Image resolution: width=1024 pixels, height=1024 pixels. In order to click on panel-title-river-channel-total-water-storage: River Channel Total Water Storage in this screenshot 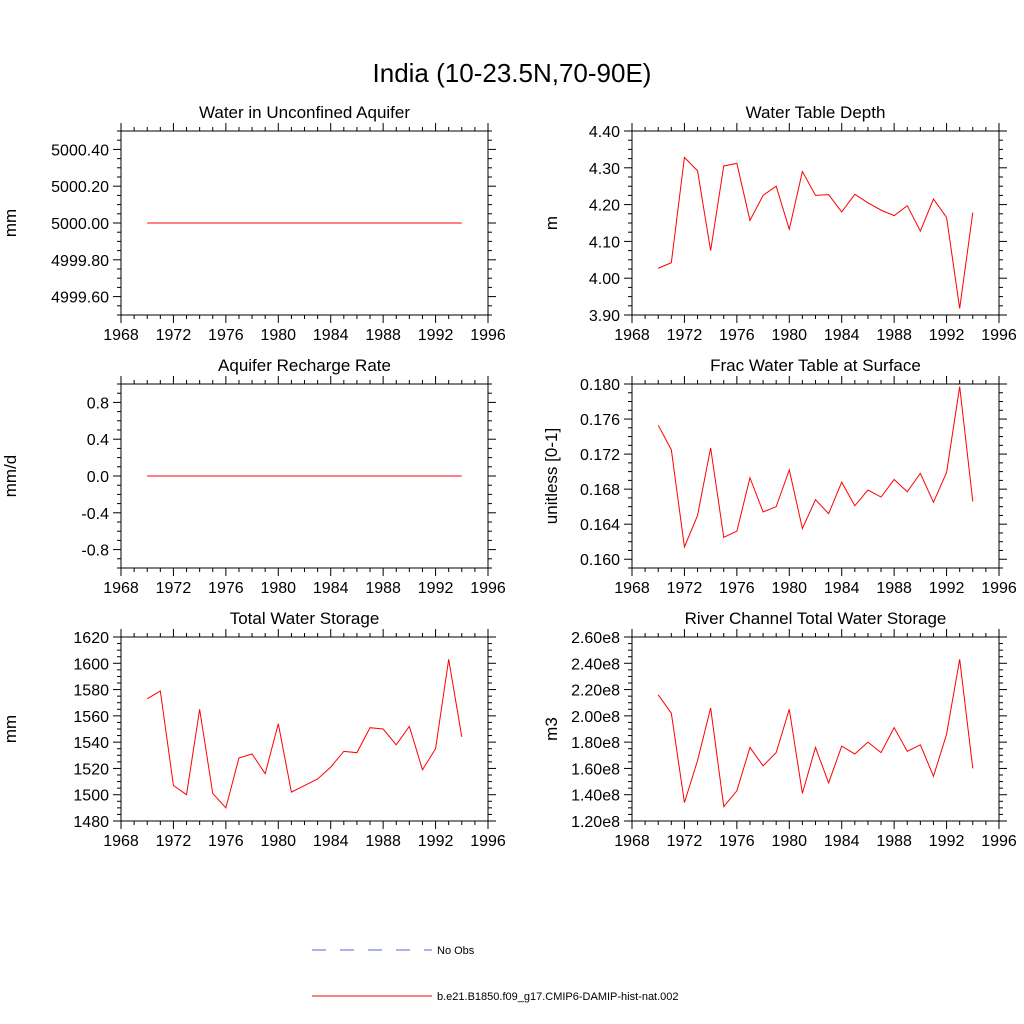, I will do `click(816, 618)`.